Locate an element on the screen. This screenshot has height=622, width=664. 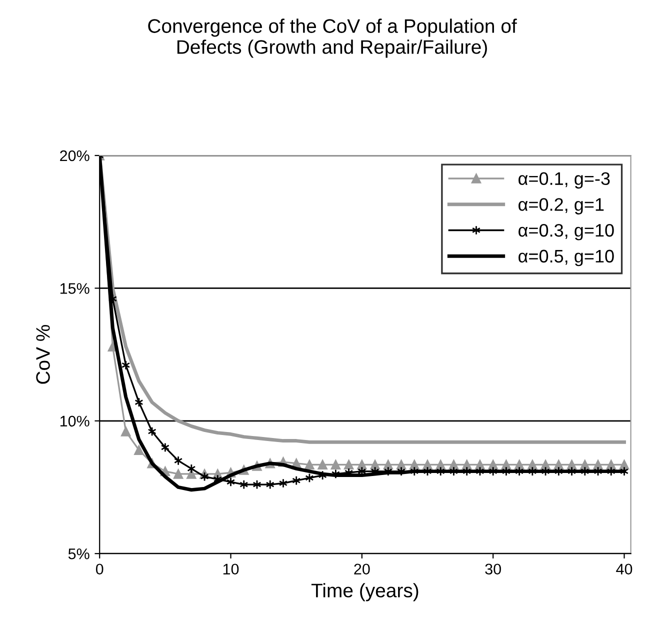
y-tick-label: 10% is located at coordinates (75, 421).